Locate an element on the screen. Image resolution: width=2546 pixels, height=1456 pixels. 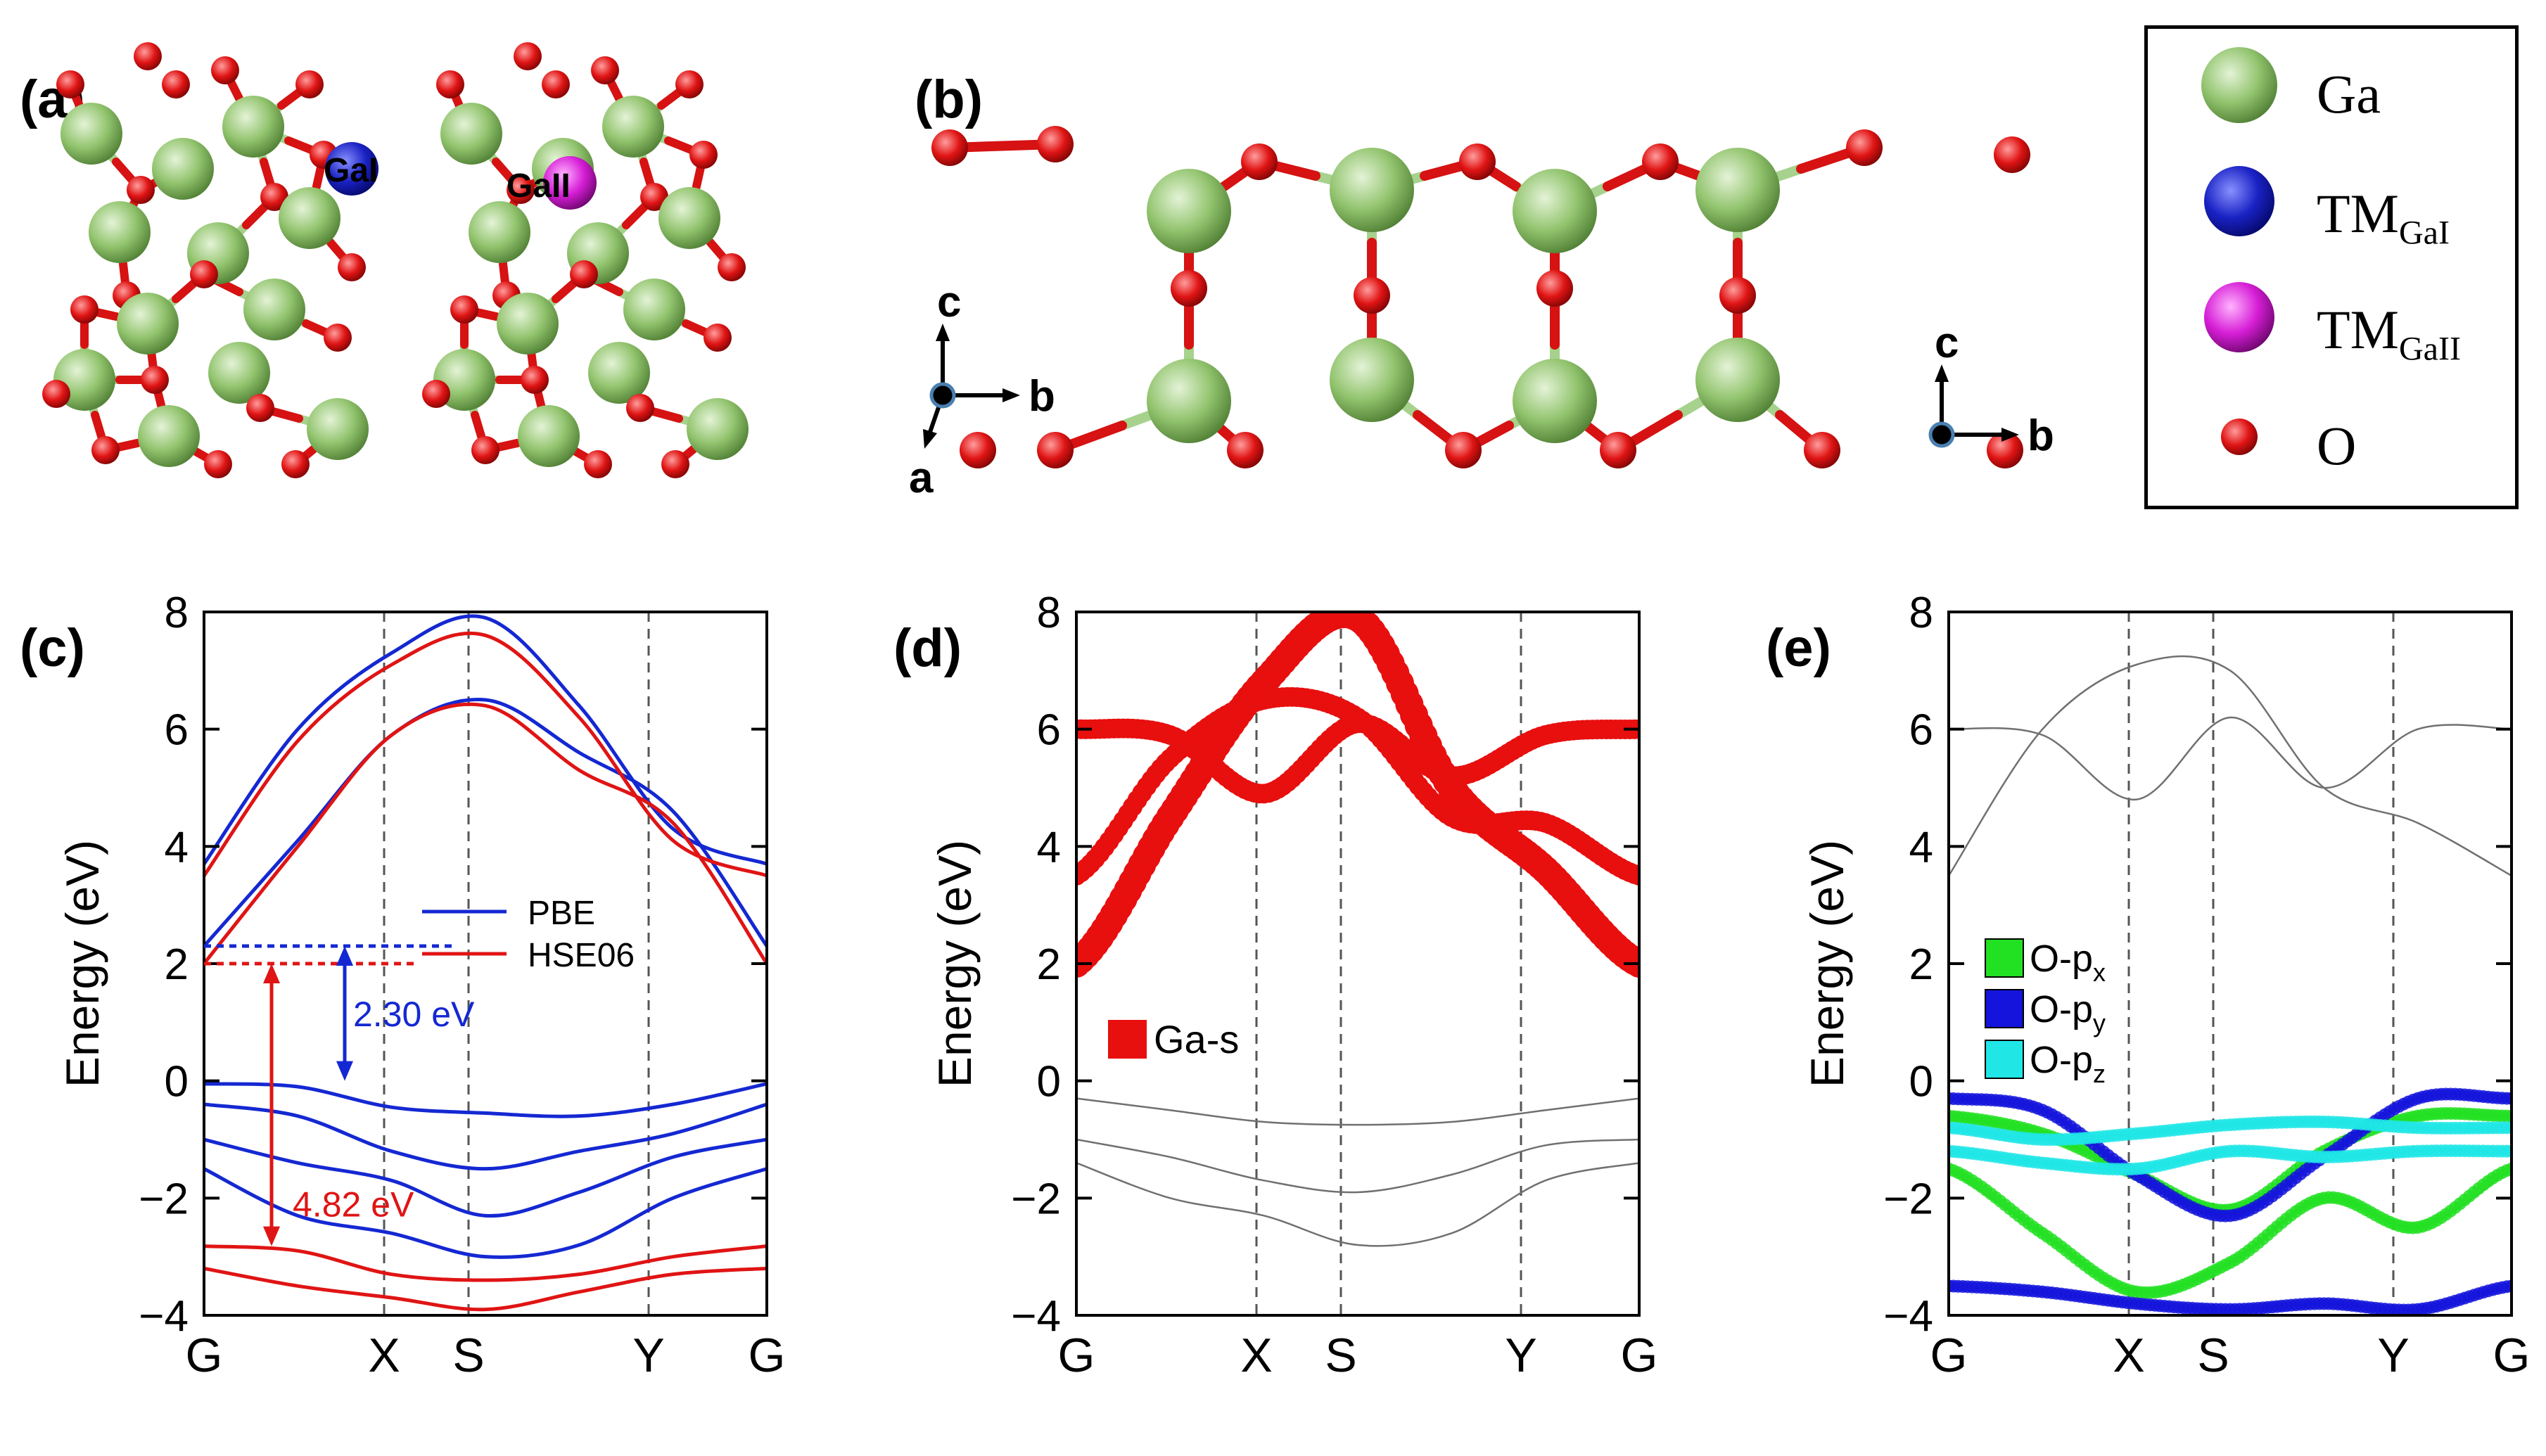
legend-row-tm-gai: TMGaI is located at coordinates (2332, 204).